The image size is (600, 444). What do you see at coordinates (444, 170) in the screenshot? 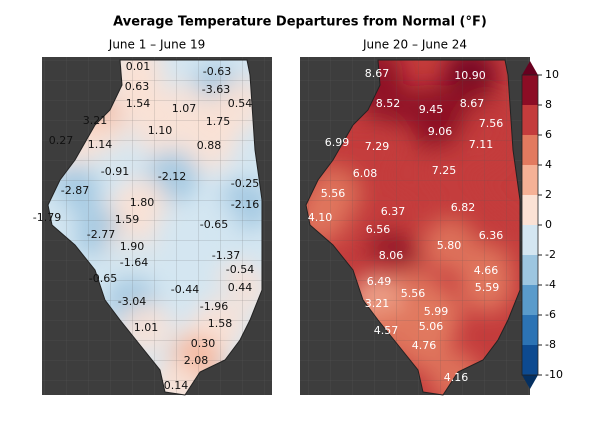
I see `station-value: 7.25` at bounding box center [444, 170].